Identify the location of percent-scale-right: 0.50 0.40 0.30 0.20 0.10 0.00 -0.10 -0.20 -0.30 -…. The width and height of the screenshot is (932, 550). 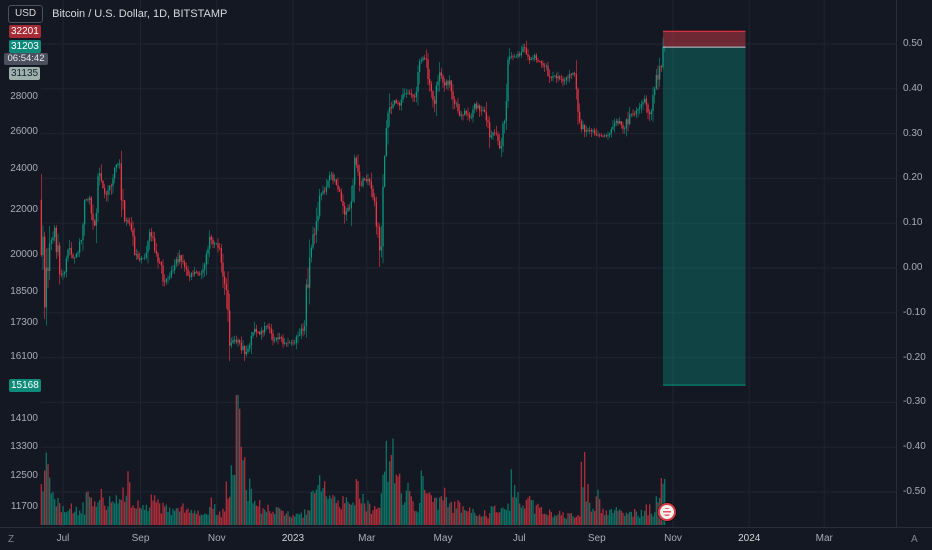
(914, 263).